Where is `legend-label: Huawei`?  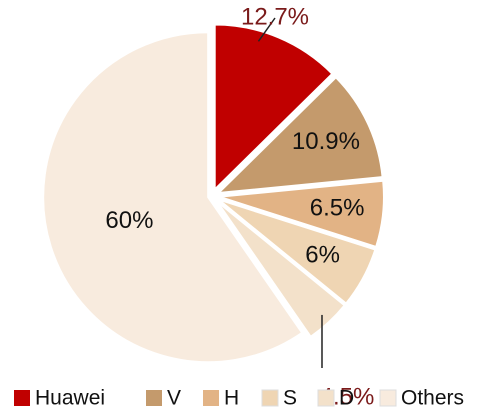 legend-label: Huawei is located at coordinates (70, 398).